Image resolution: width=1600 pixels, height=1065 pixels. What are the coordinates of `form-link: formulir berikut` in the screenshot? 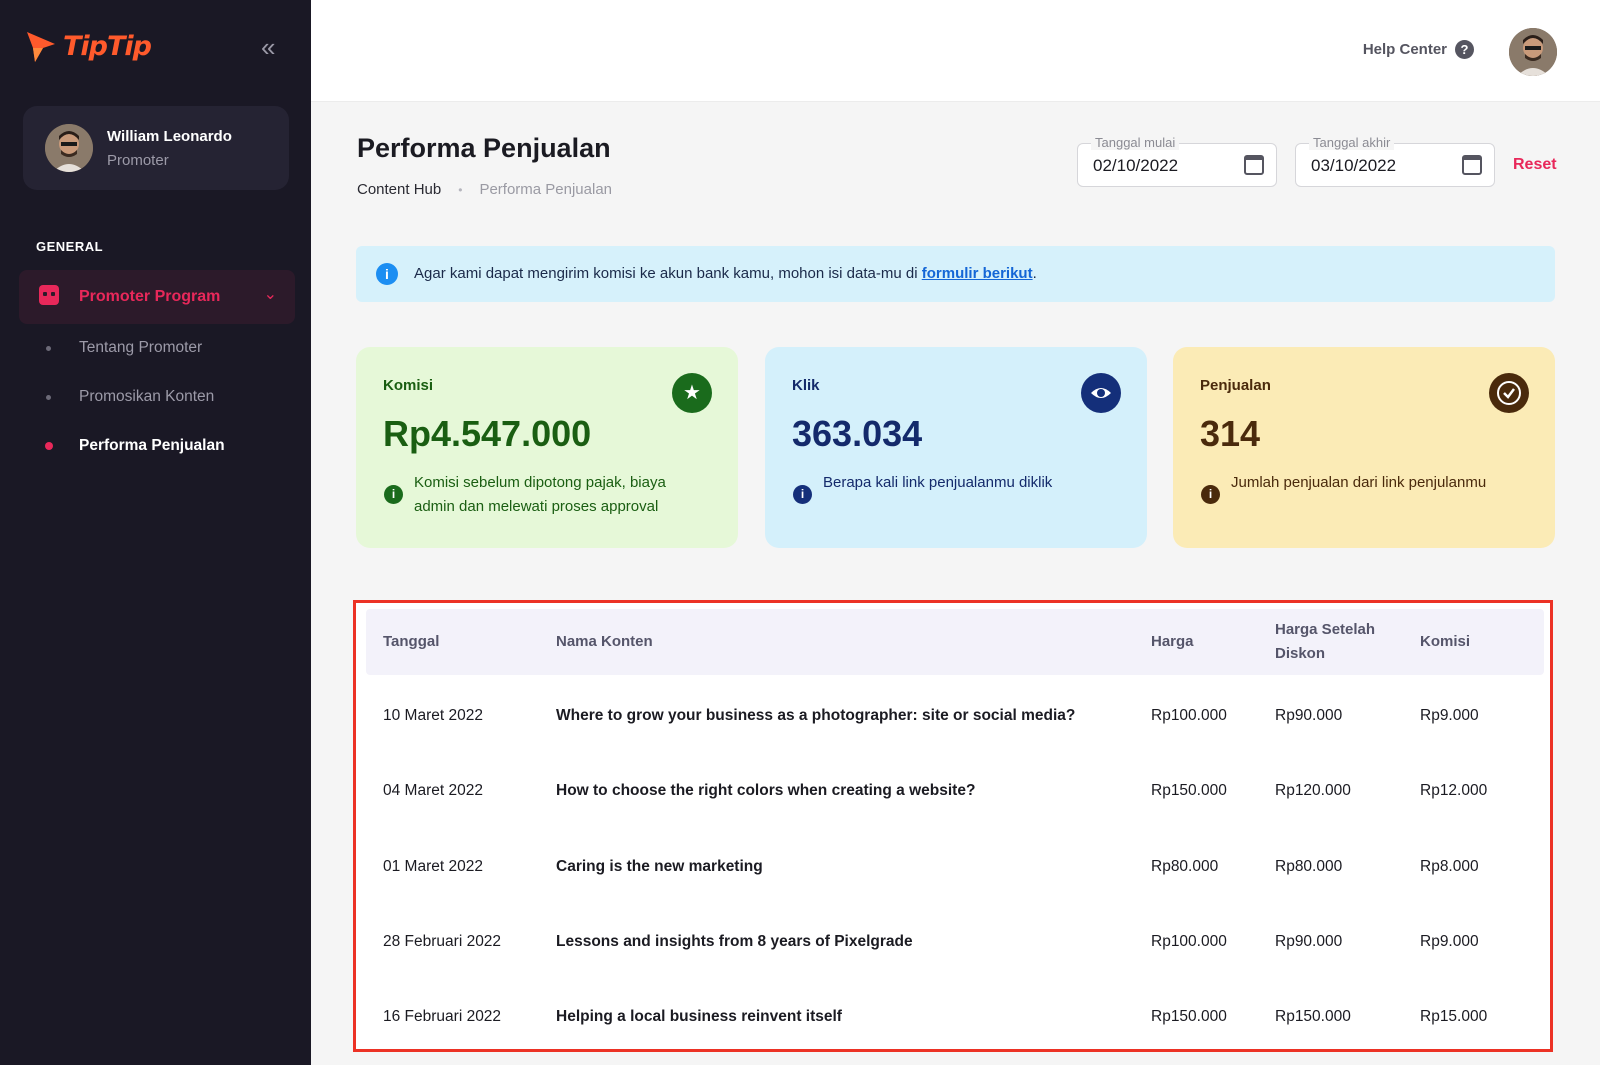 It's located at (977, 273).